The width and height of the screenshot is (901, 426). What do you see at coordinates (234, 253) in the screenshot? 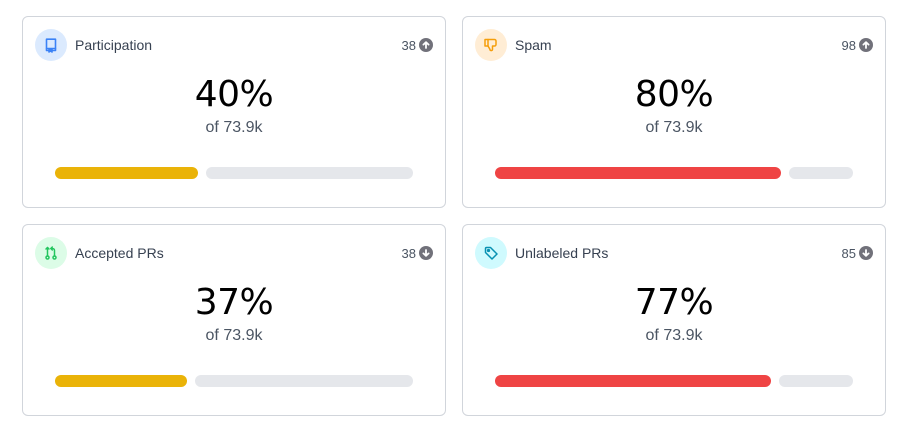
I see `card-header: Accepted PRs 38` at bounding box center [234, 253].